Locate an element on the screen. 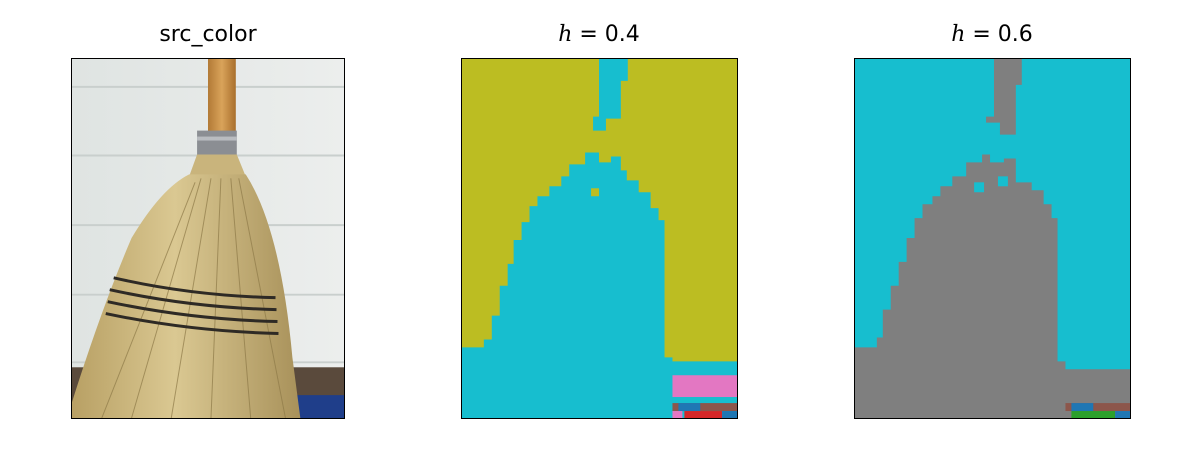 Image resolution: width=1200 pixels, height=450 pixels. title-value: = 0.6 is located at coordinates (999, 34).